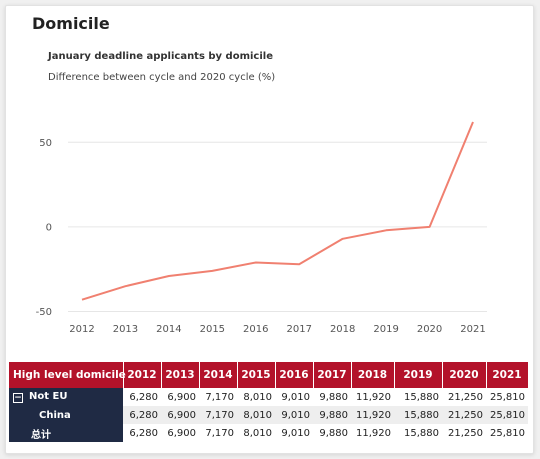 The height and width of the screenshot is (459, 540). Describe the element at coordinates (81, 329) in the screenshot. I see `x-tick-label: 2012` at that location.